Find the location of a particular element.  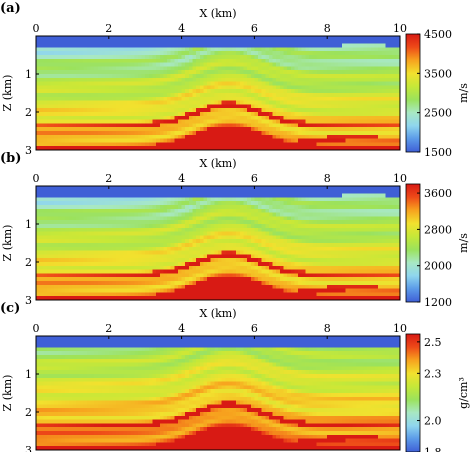

colorbar-tick-label: 3500 is located at coordinates (438, 73).